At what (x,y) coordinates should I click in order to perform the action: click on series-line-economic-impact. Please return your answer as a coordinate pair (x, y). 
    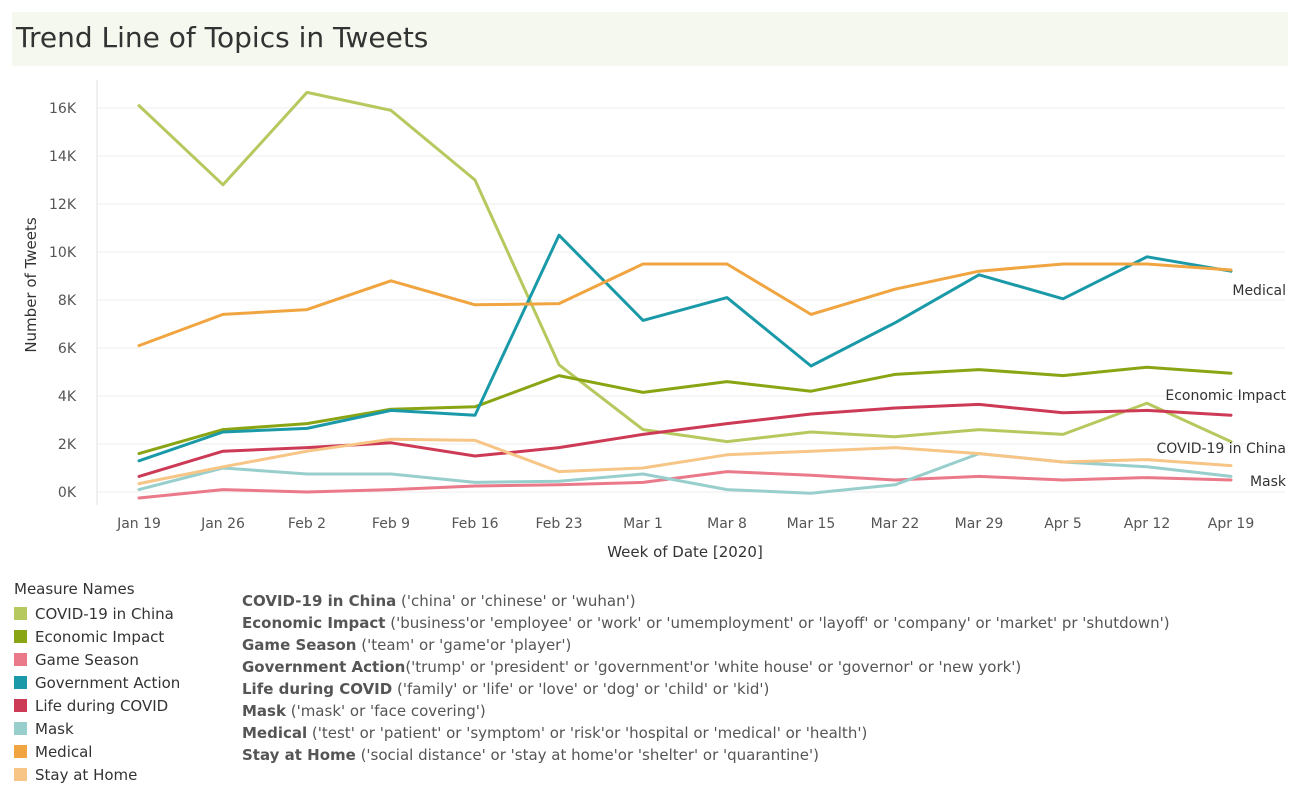
    Looking at the image, I should click on (685, 410).